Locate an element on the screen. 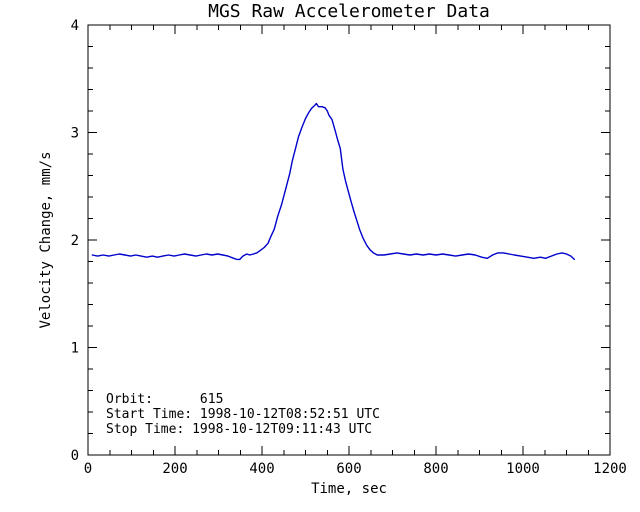 This screenshot has height=512, width=640. x-tick-label: 1000 is located at coordinates (523, 469).